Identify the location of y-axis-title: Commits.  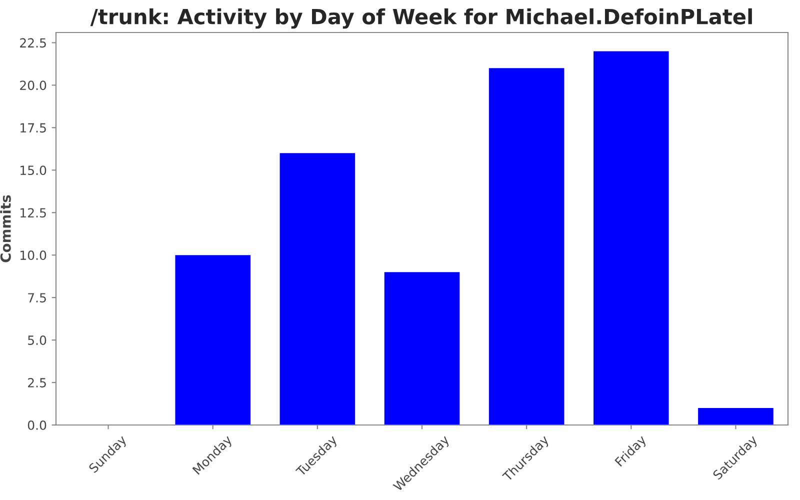
(5, 228).